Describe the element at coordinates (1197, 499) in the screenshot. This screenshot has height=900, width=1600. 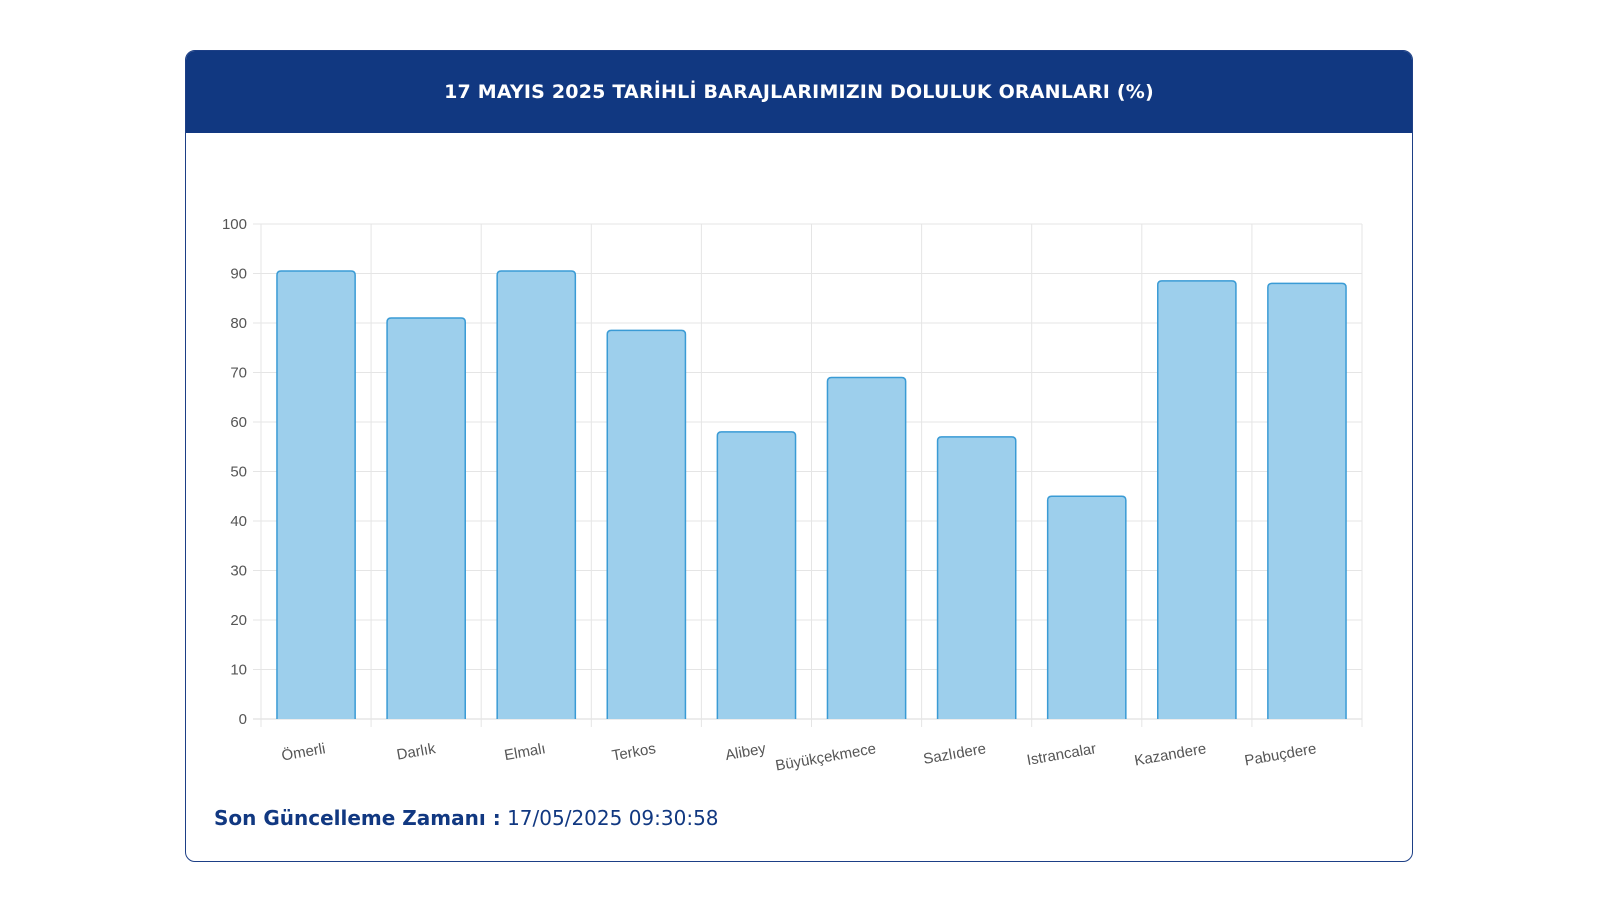
I see `bar-kazandere` at that location.